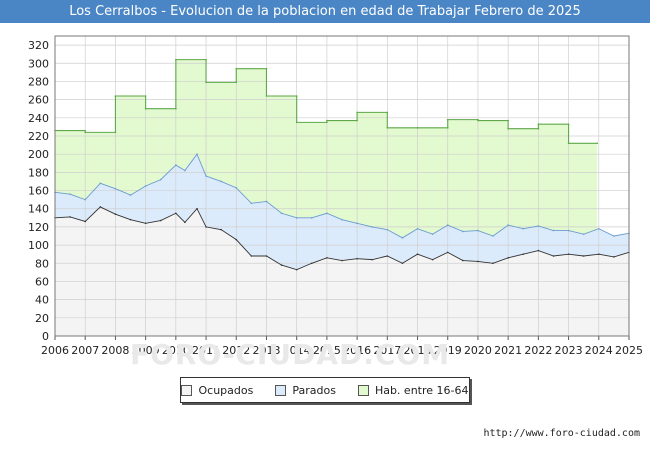 The image size is (650, 450). I want to click on legend-label-ocupados: Ocupados, so click(226, 390).